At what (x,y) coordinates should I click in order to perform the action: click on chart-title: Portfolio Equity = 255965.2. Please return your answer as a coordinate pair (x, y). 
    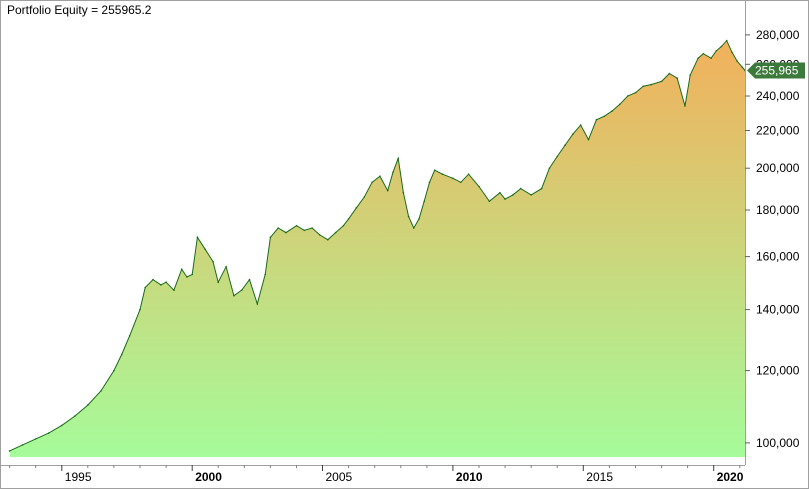
    Looking at the image, I should click on (79, 10).